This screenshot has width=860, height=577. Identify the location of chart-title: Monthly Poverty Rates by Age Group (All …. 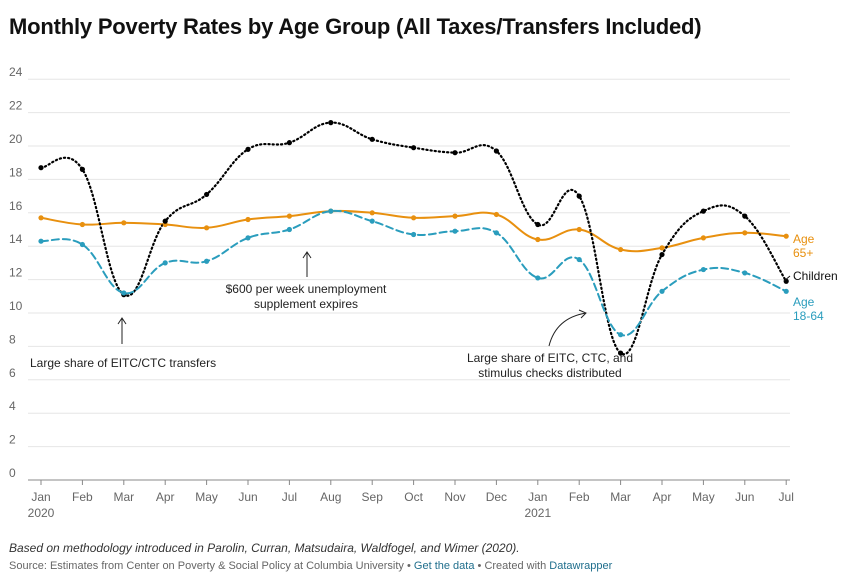
(355, 26).